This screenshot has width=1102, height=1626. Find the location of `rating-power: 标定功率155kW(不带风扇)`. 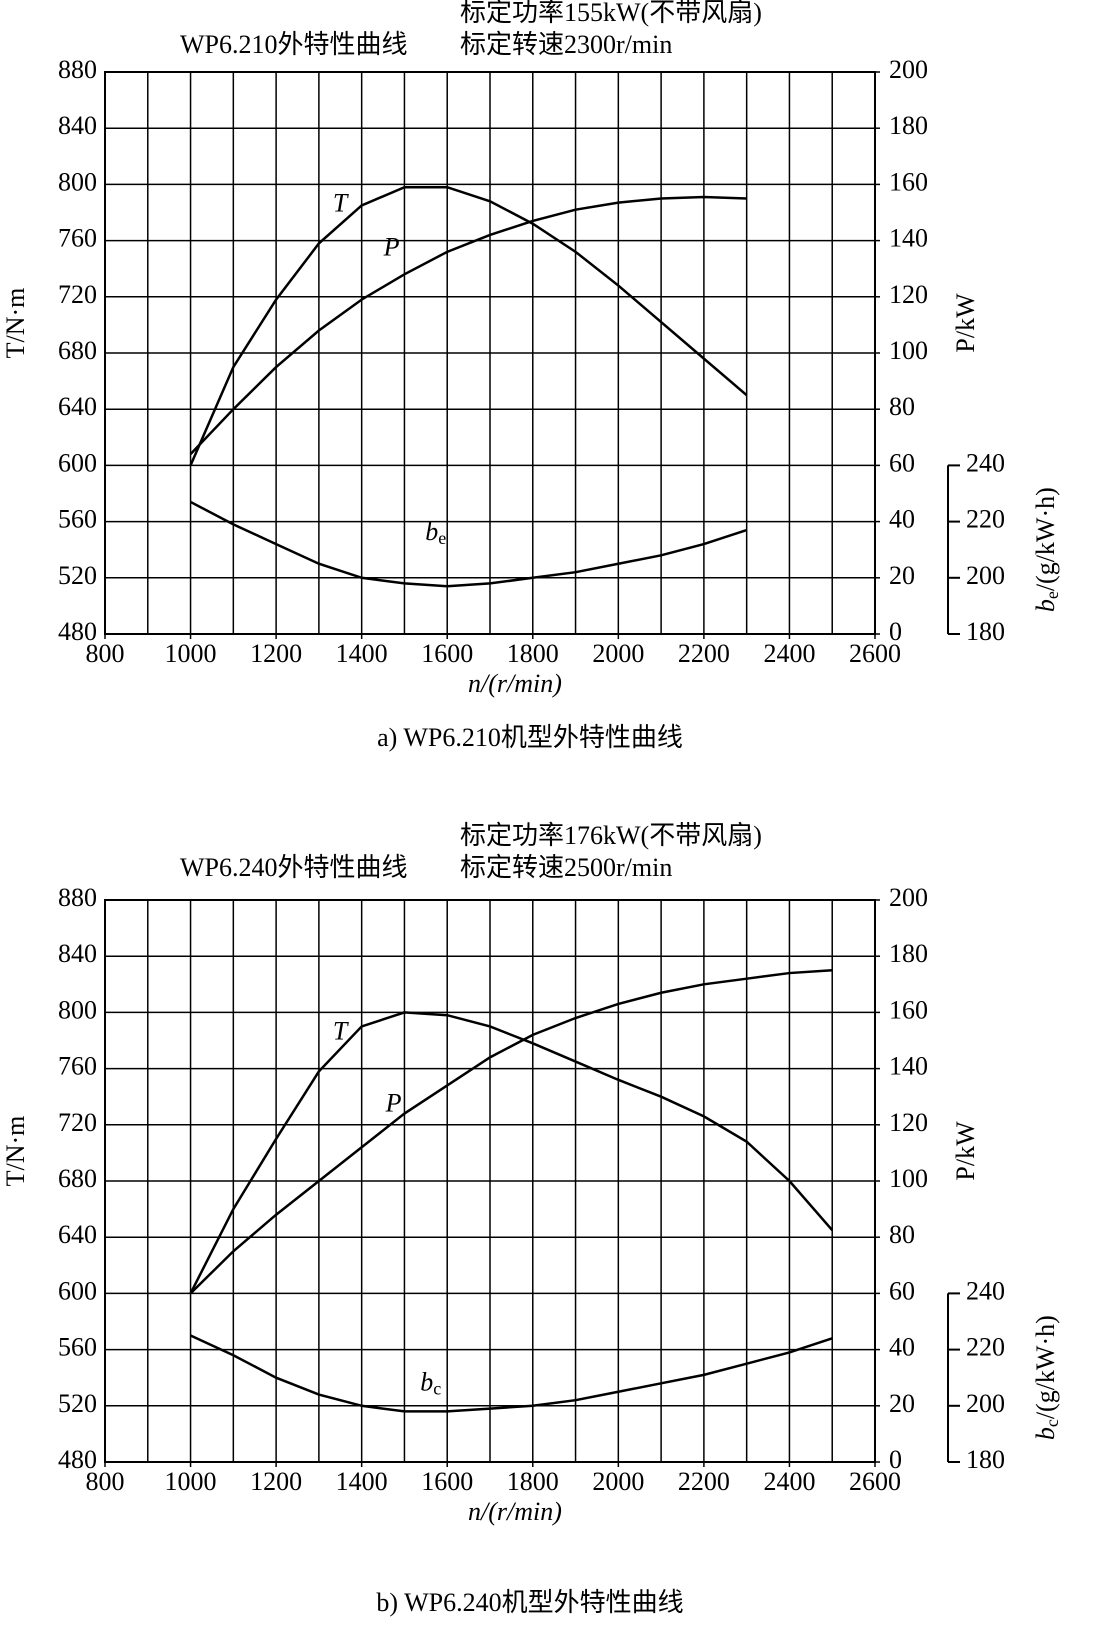

rating-power: 标定功率155kW(不带风扇) is located at coordinates (611, 13).